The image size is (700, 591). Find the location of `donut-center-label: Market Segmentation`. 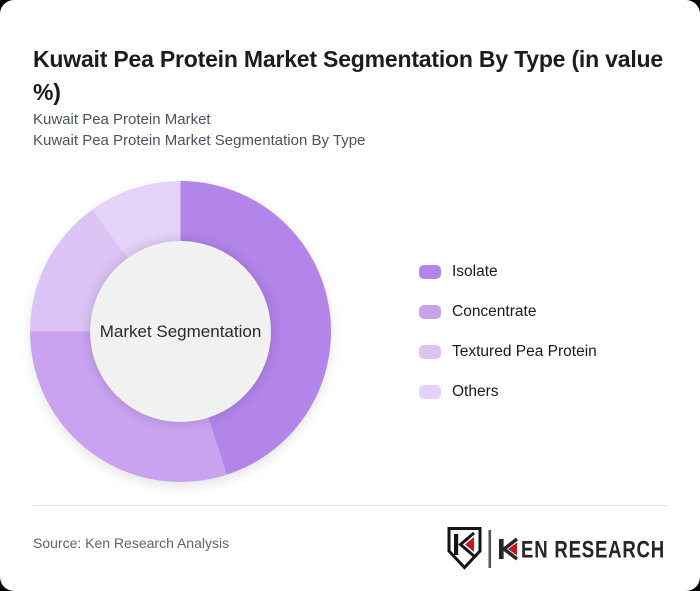

donut-center-label: Market Segmentation is located at coordinates (180, 331).